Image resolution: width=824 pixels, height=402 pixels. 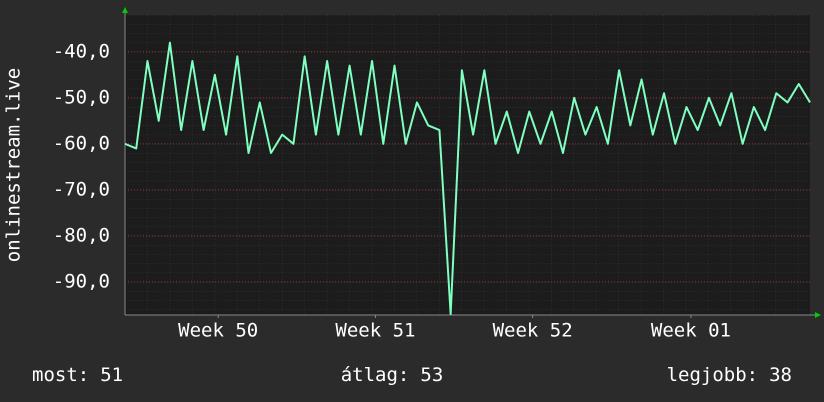 I want to click on x-tick-label: Week 52, so click(x=533, y=331).